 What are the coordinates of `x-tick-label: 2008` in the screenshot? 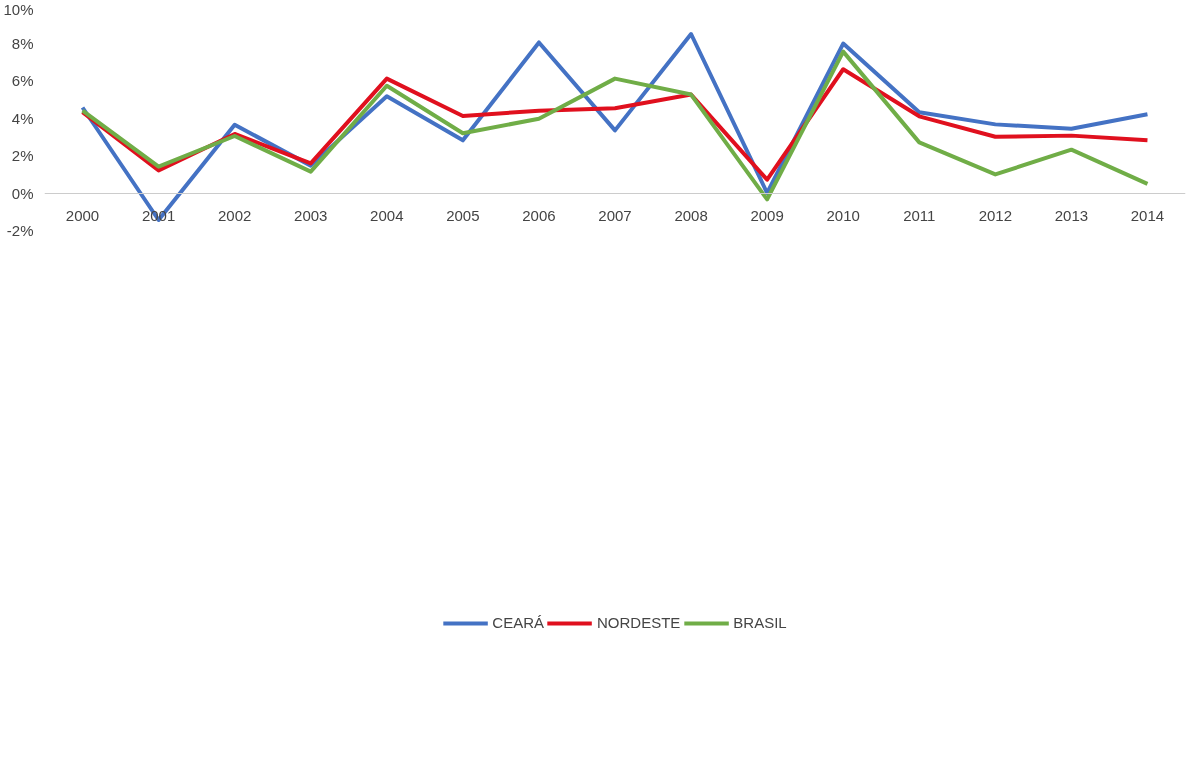 It's located at (691, 215).